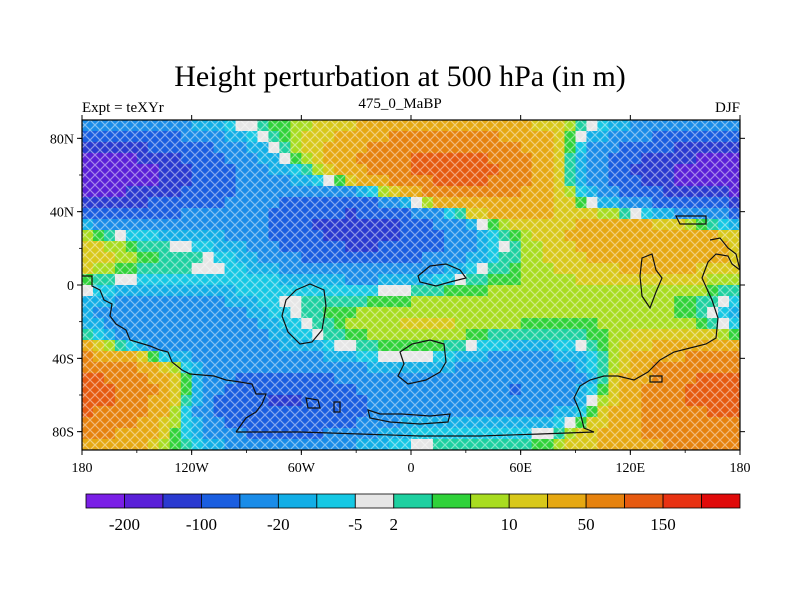  Describe the element at coordinates (63, 433) in the screenshot. I see `y-tick-label: 80S` at that location.